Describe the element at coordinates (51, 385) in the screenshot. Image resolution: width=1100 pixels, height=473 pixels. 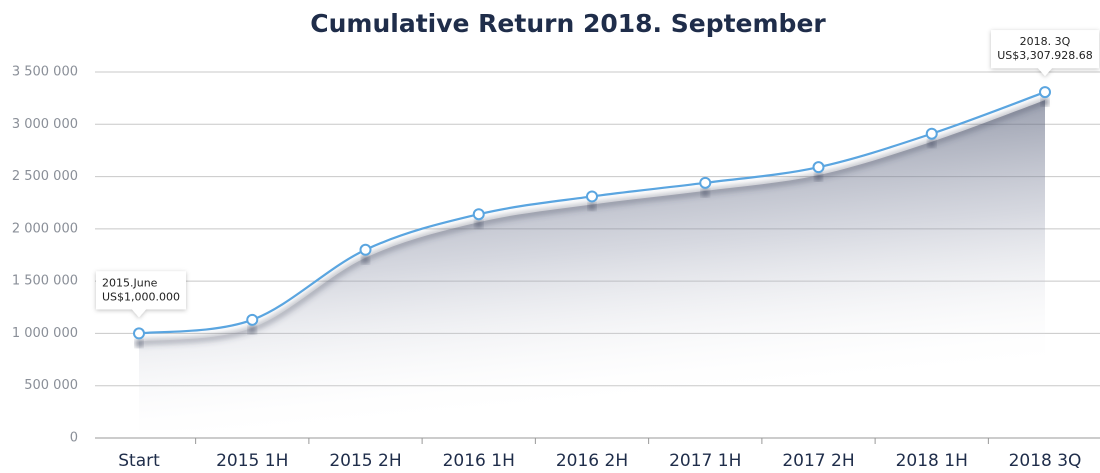
I see `y-tick-label: 500 000` at that location.